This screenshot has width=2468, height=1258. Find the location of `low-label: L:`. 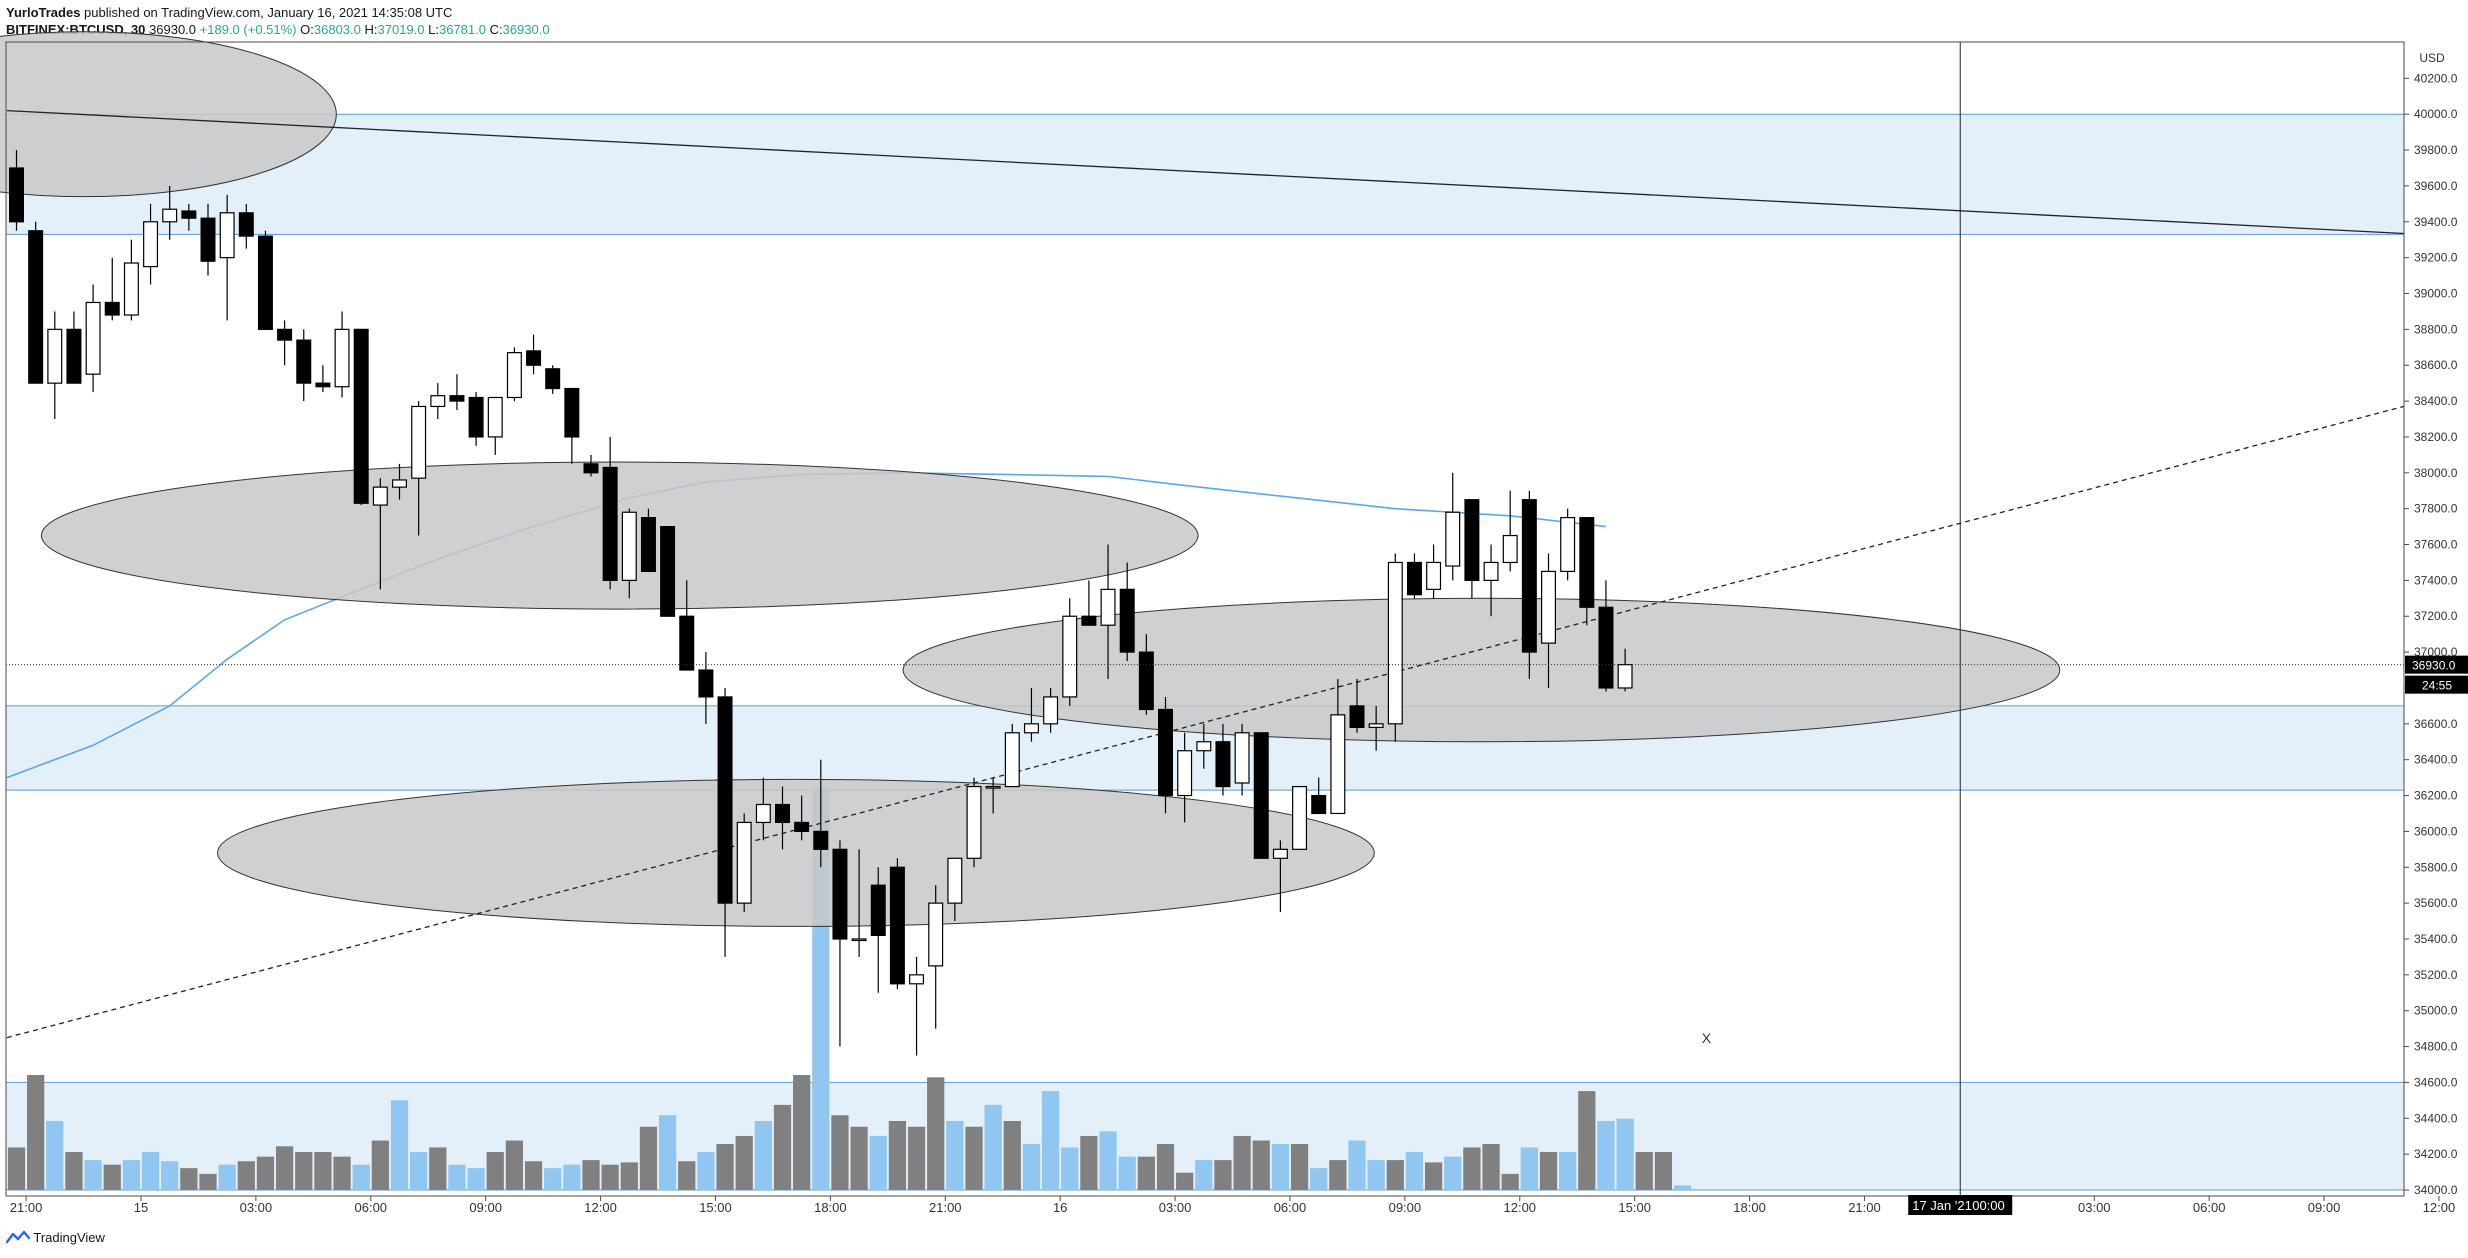

low-label: L: is located at coordinates (433, 29).